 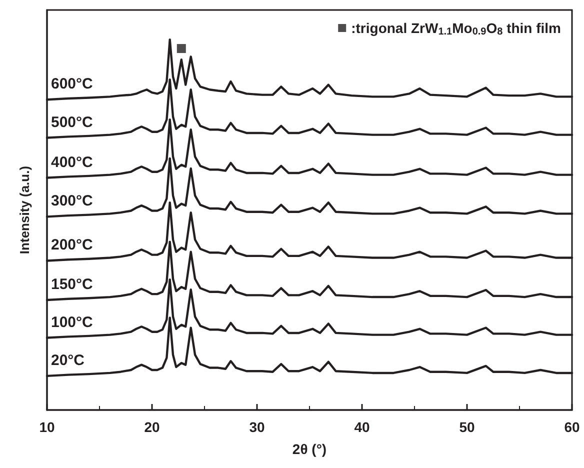 I want to click on x-axis-title: 2θ (°), so click(x=309, y=449).